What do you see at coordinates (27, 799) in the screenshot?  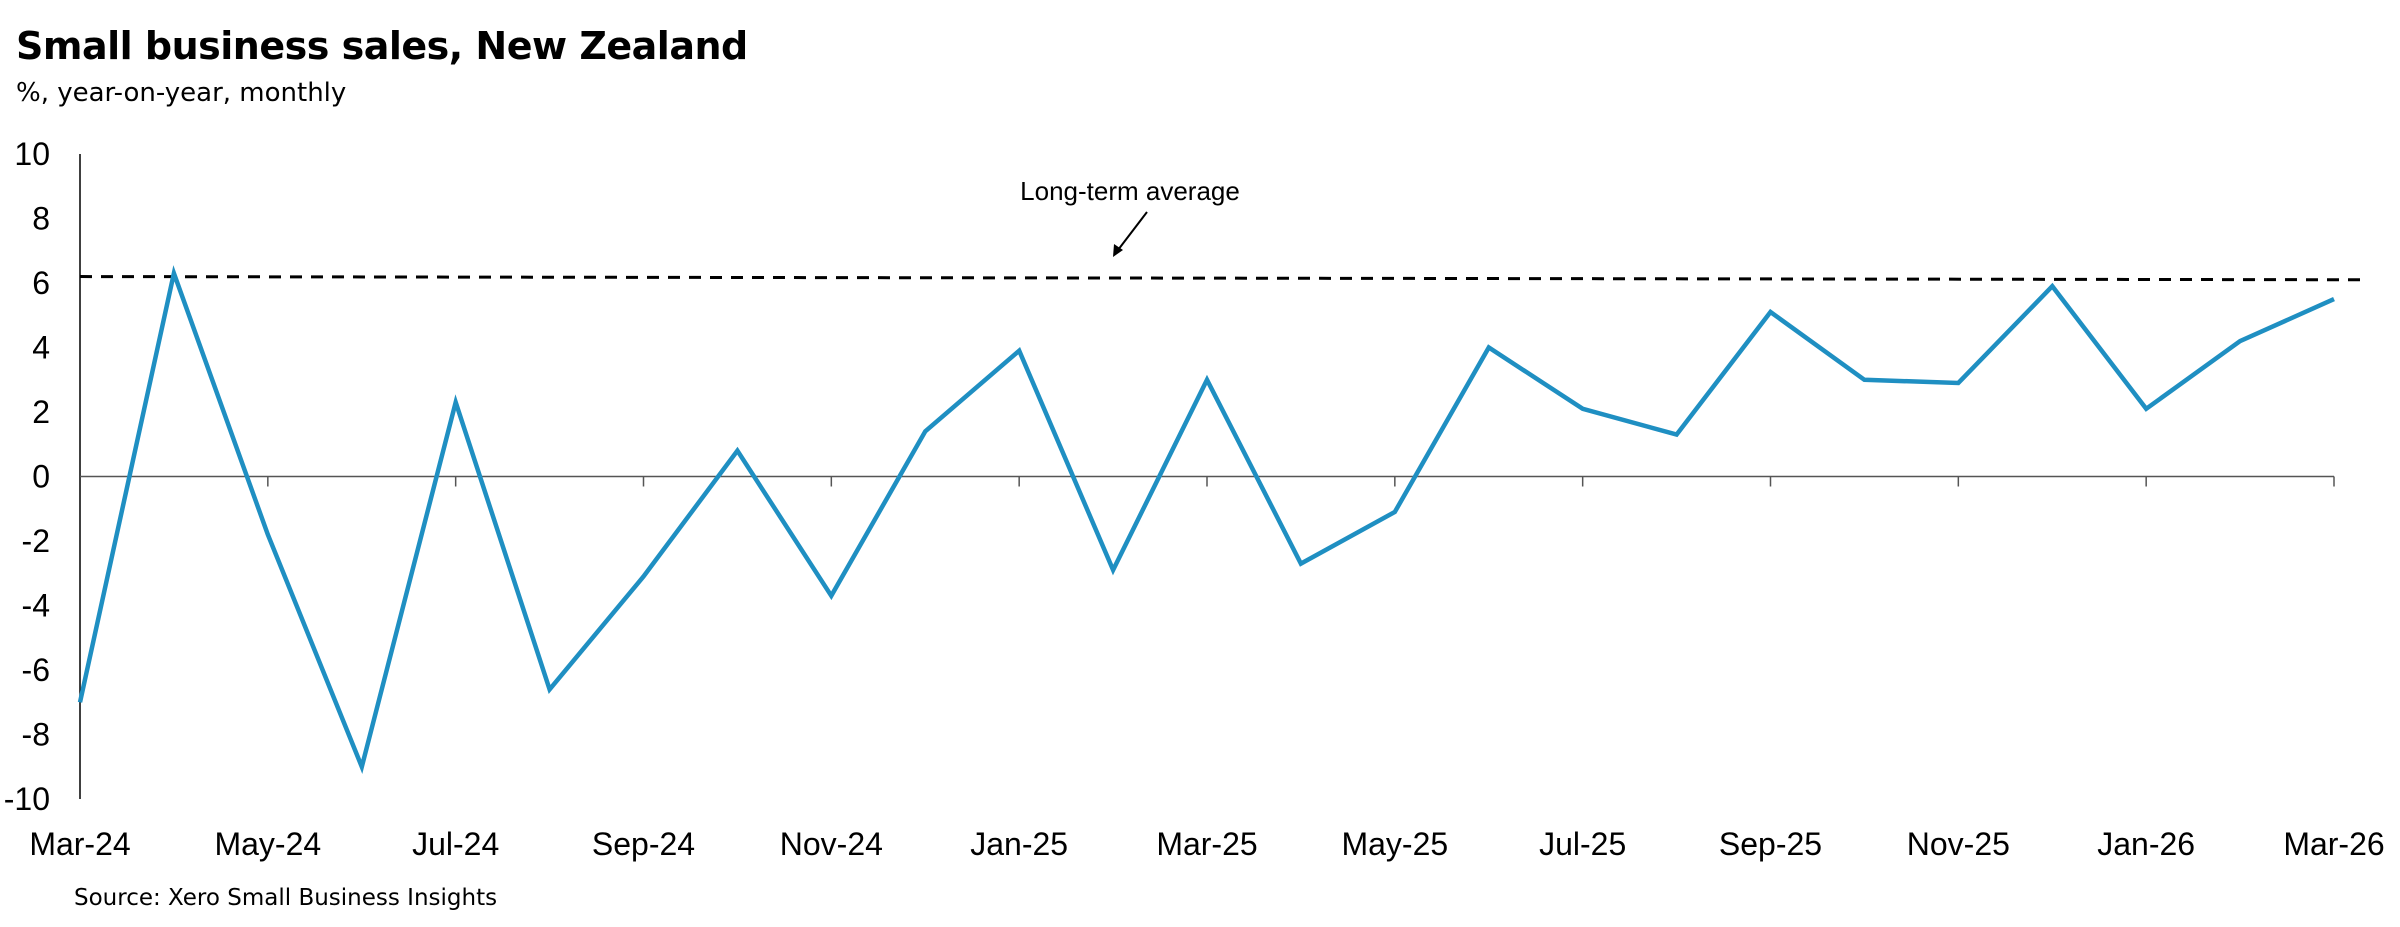 I see `y-tick-label: -10` at bounding box center [27, 799].